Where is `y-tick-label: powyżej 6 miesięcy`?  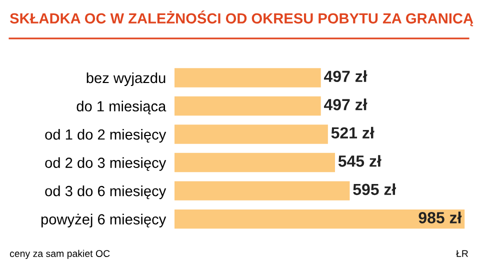
y-tick-label: powyżej 6 miesięcy is located at coordinates (103, 221).